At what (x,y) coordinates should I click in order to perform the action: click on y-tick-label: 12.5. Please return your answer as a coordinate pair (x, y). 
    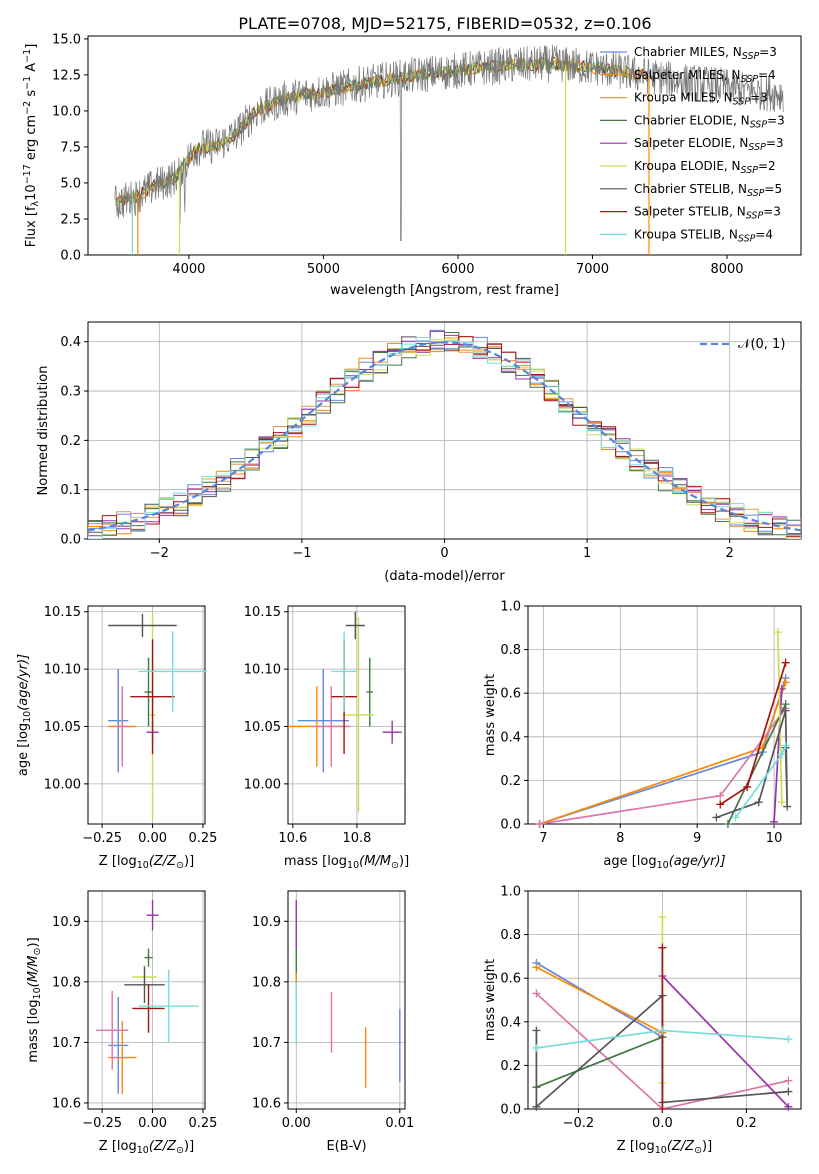
    Looking at the image, I should click on (66, 75).